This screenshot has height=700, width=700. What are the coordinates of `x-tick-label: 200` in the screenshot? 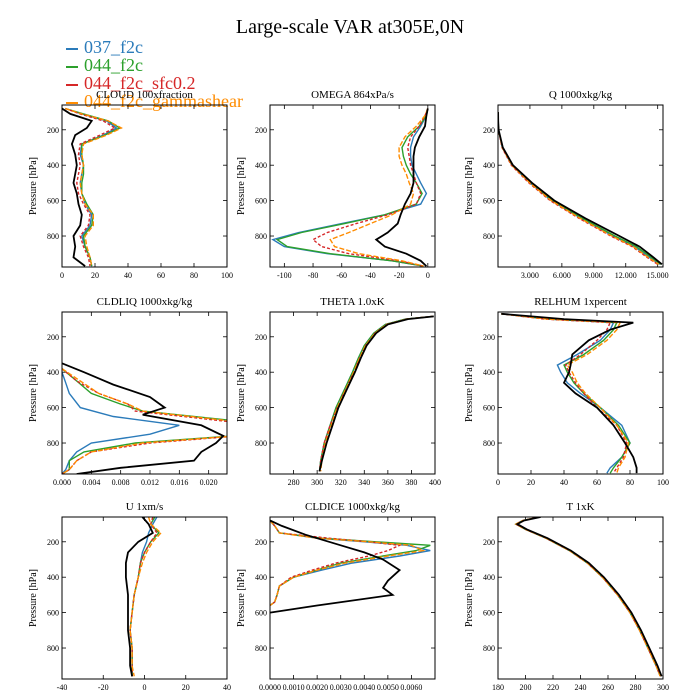 It's located at (526, 687).